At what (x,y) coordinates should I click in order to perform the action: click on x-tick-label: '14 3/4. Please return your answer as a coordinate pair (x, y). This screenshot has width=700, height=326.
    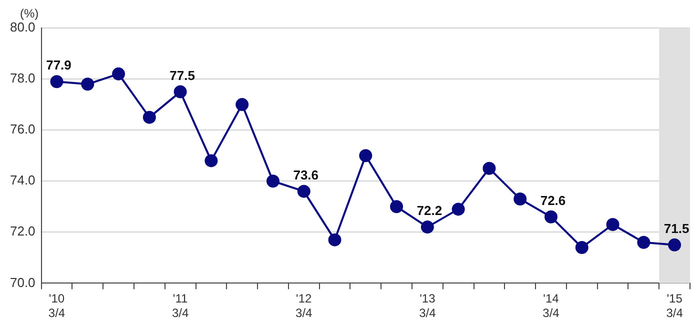
    Looking at the image, I should click on (551, 306).